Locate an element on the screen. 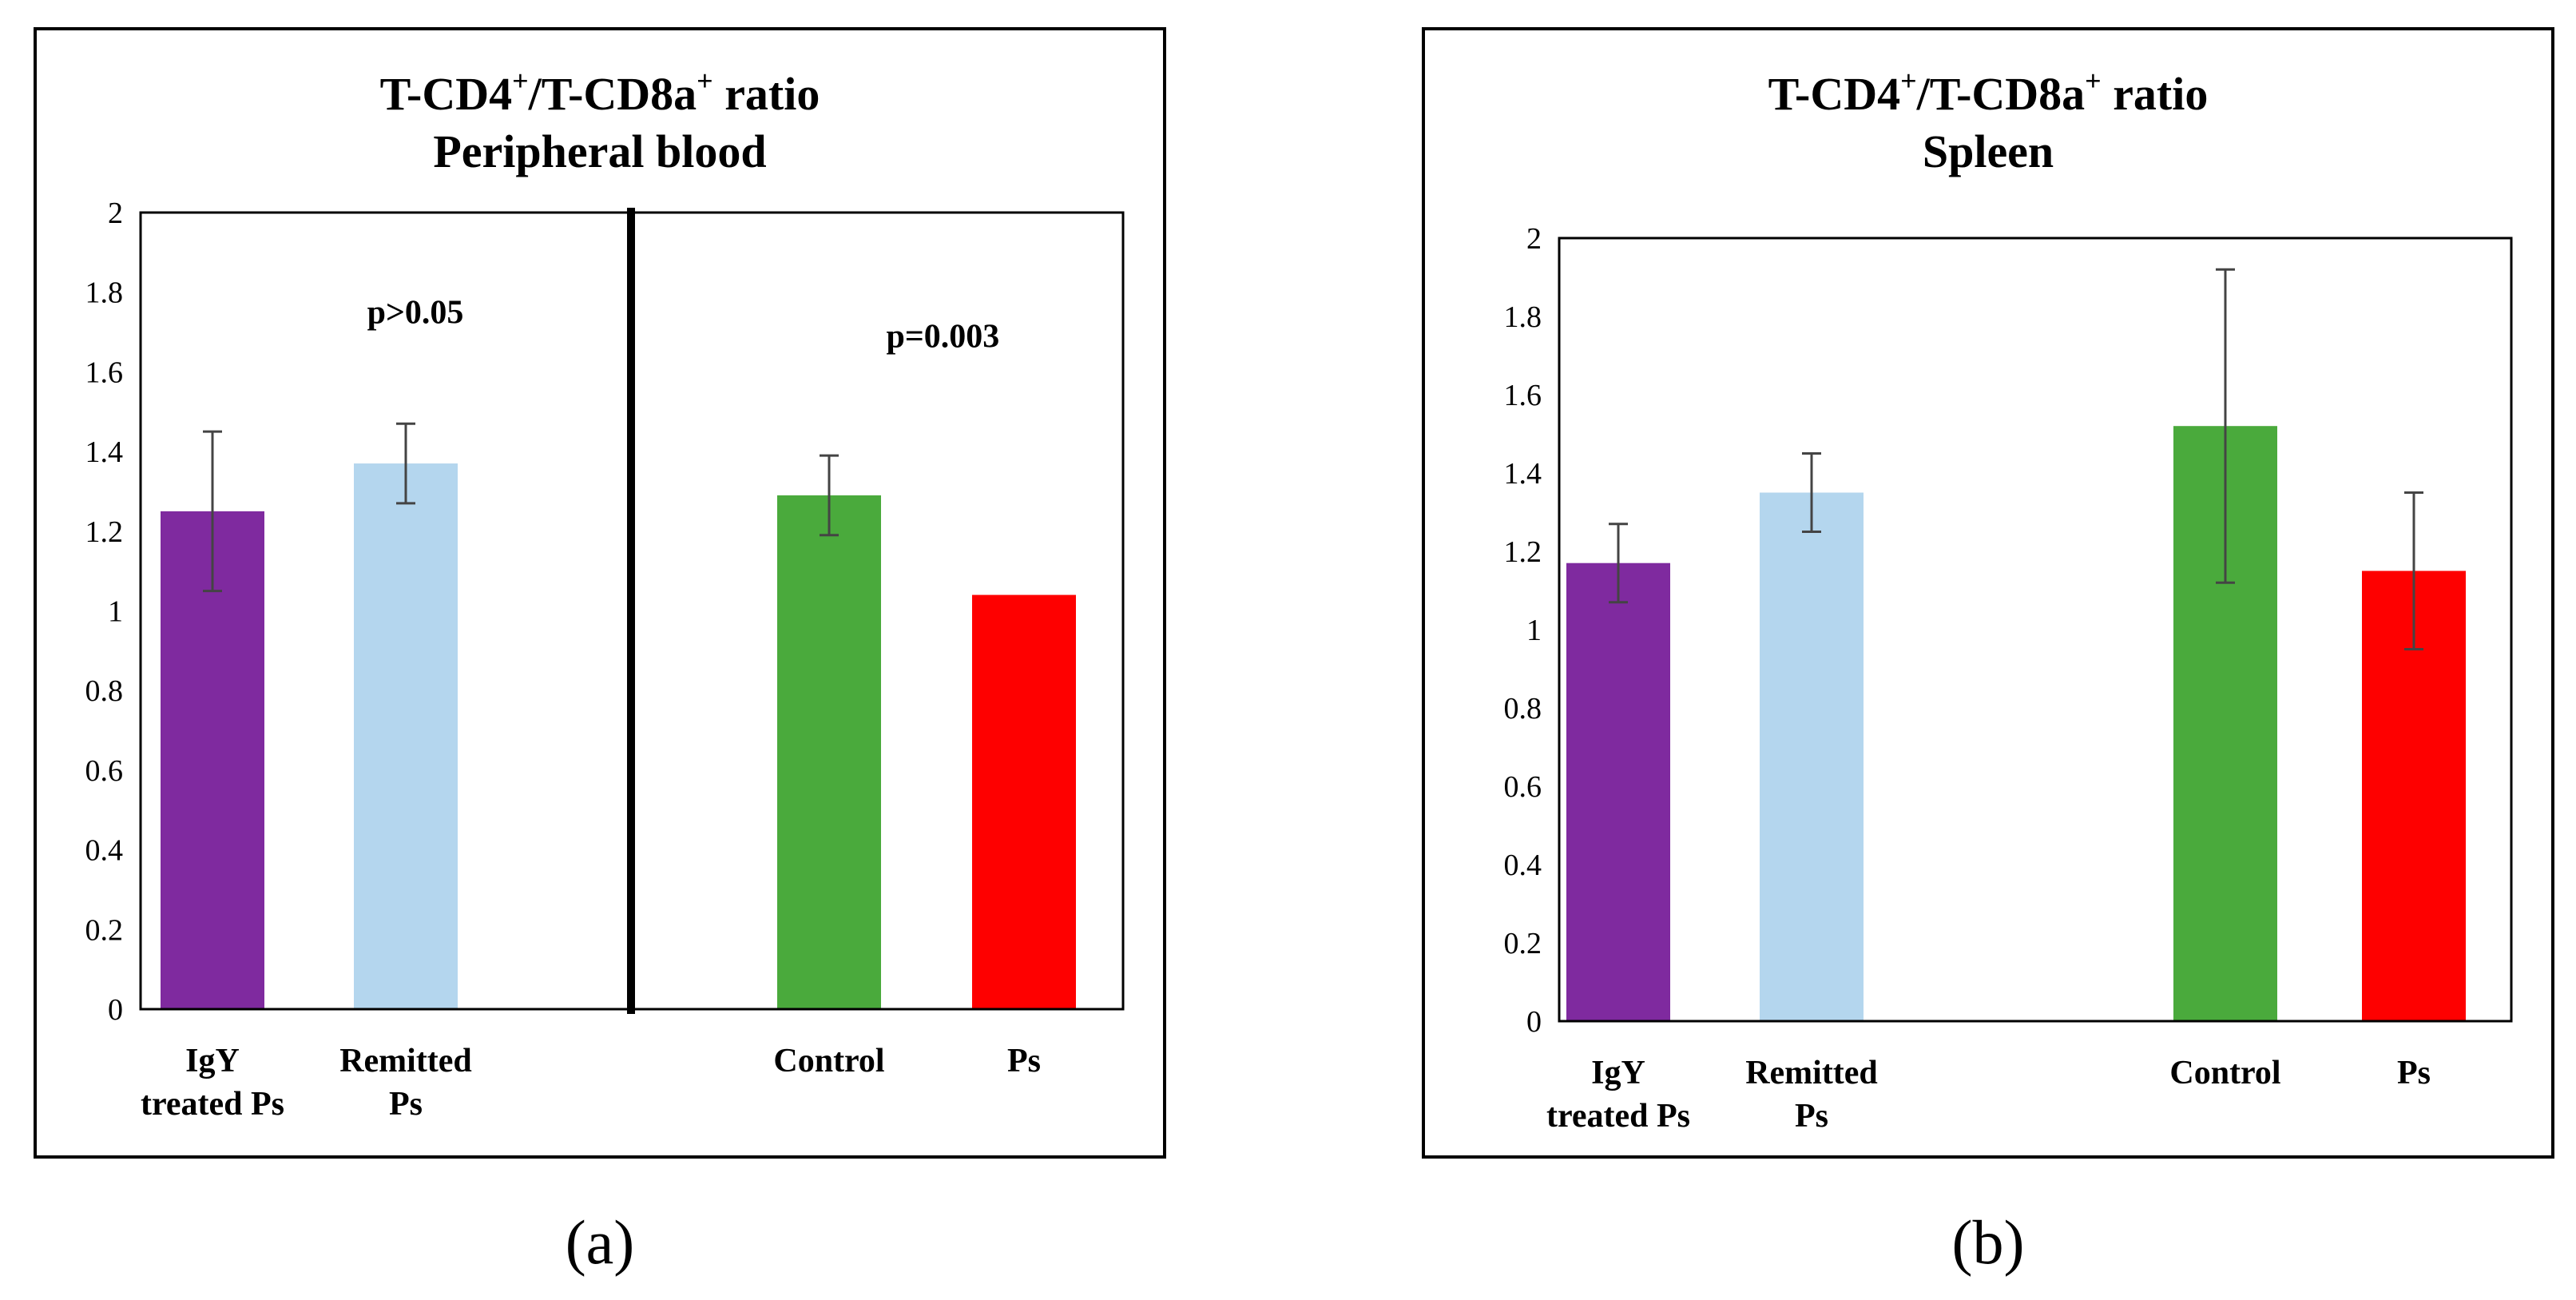  chart-title-a: T-CD4+/T-CD8a+ ratio Peripheral blood is located at coordinates (599, 121).